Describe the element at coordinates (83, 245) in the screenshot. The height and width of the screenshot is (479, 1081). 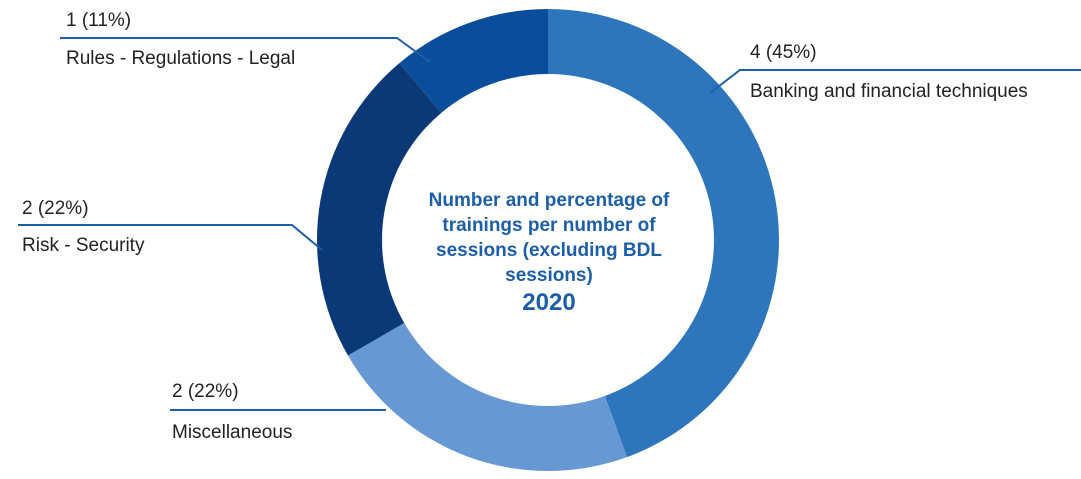
I see `category-label: Risk - Security` at that location.